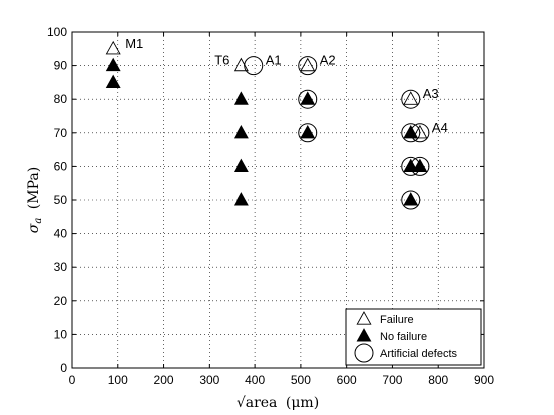 This screenshot has width=554, height=415. Describe the element at coordinates (61, 267) in the screenshot. I see `y-tick-label: 30` at that location.